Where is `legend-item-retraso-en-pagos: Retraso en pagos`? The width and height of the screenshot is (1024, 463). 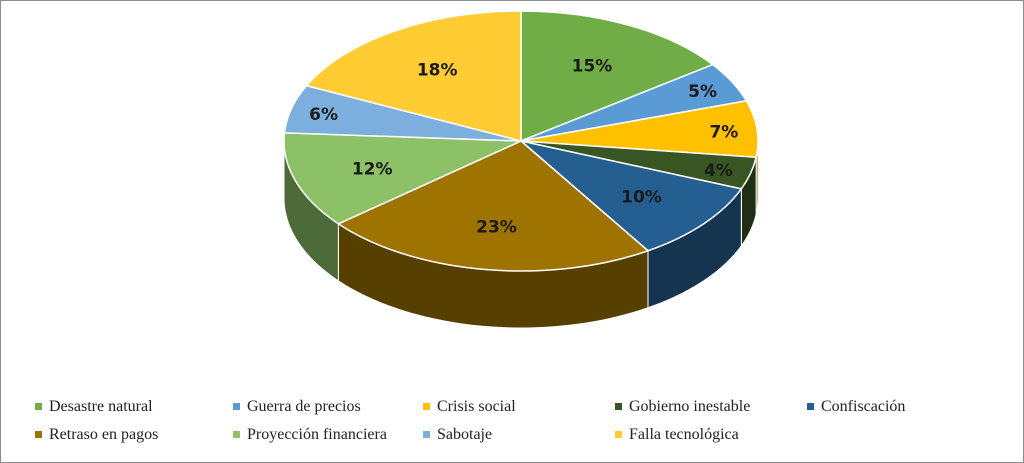 legend-item-retraso-en-pagos: Retraso en pagos is located at coordinates (96, 435).